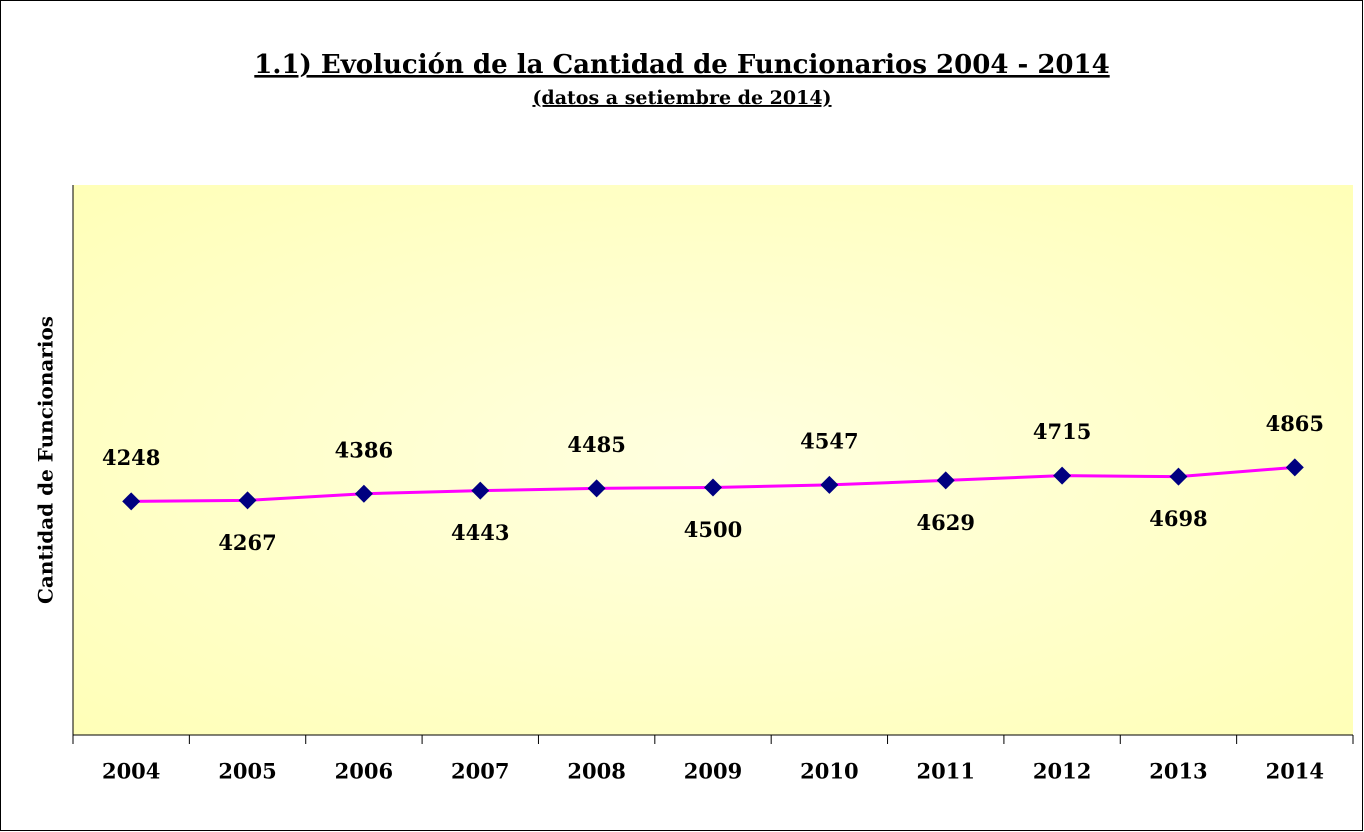 Image resolution: width=1364 pixels, height=832 pixels. What do you see at coordinates (946, 771) in the screenshot?
I see `x-tick-label: 2011` at bounding box center [946, 771].